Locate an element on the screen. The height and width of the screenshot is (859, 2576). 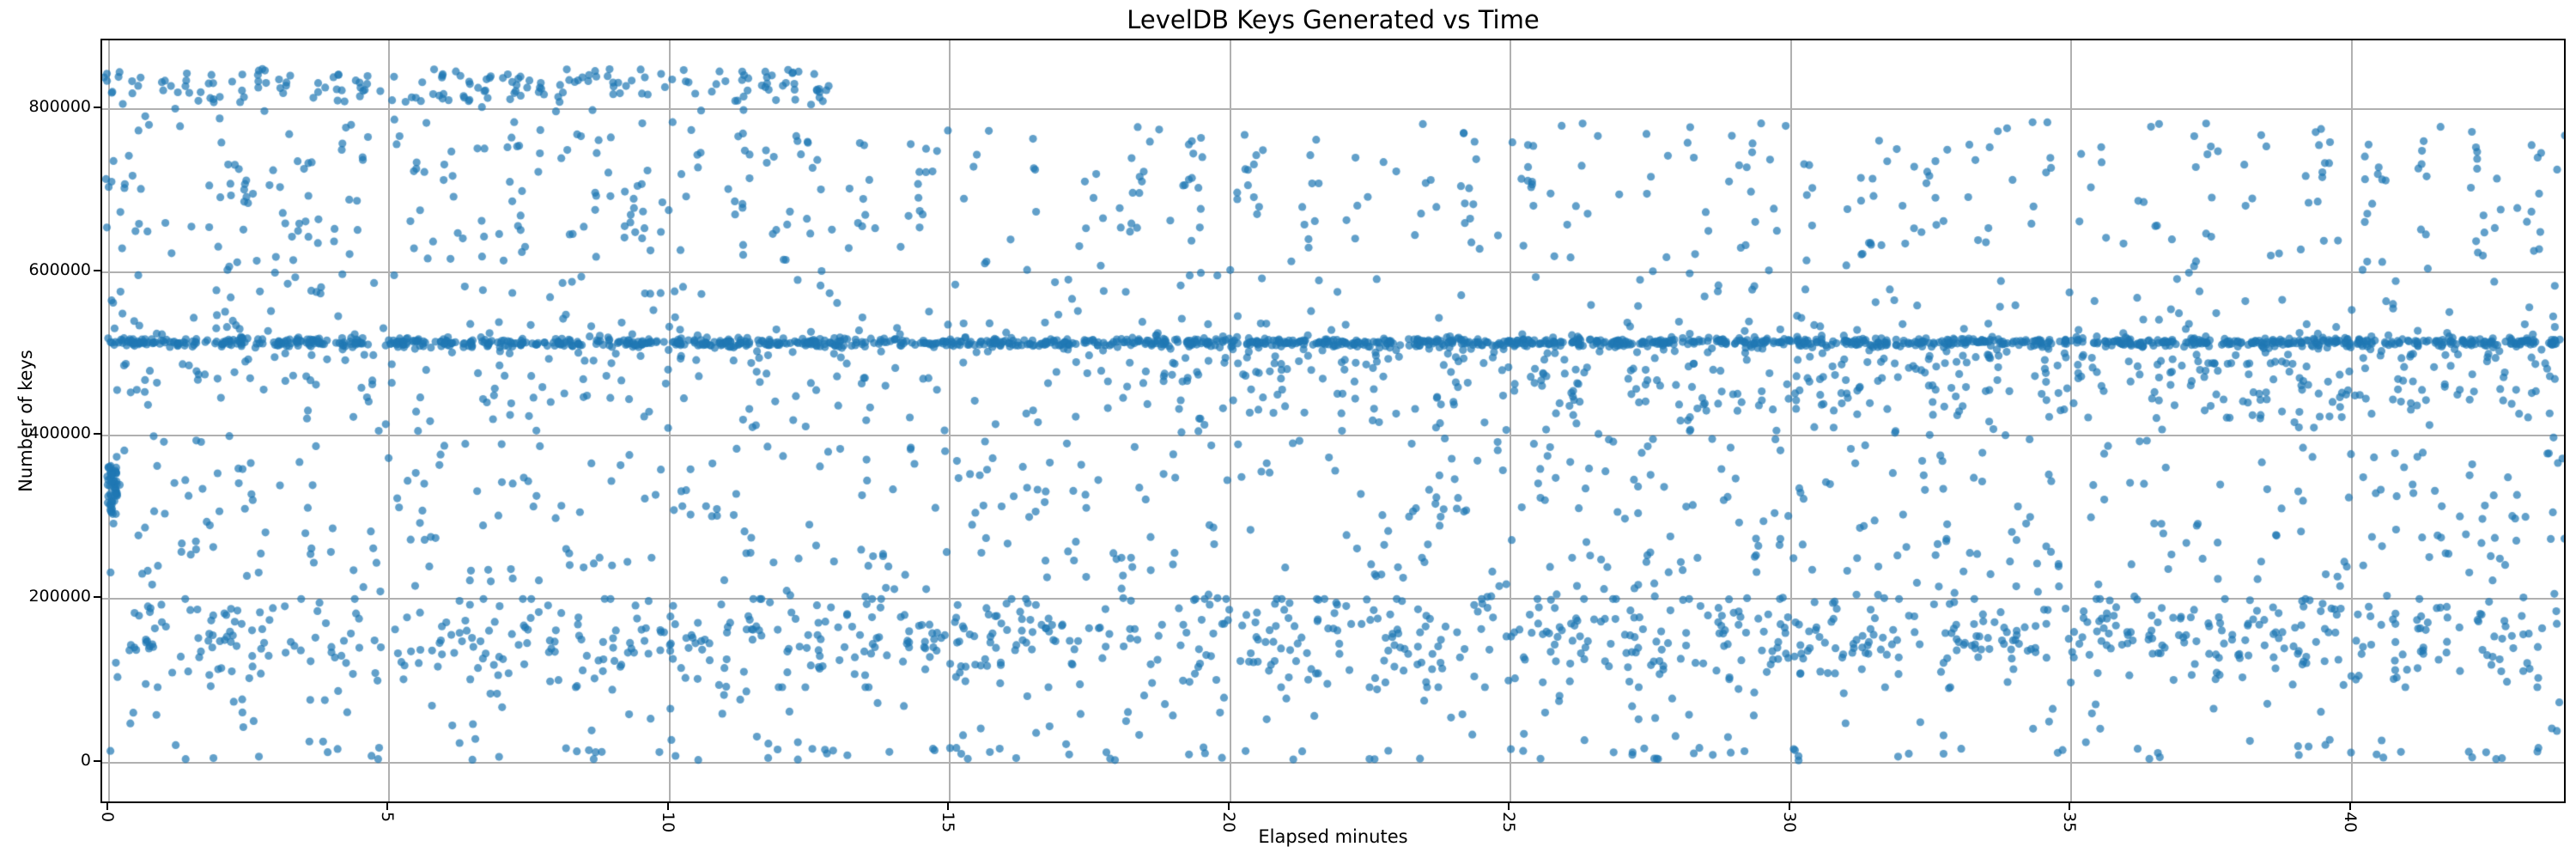
chart-title: LevelDB Keys Generated vs Time is located at coordinates (1334, 19).